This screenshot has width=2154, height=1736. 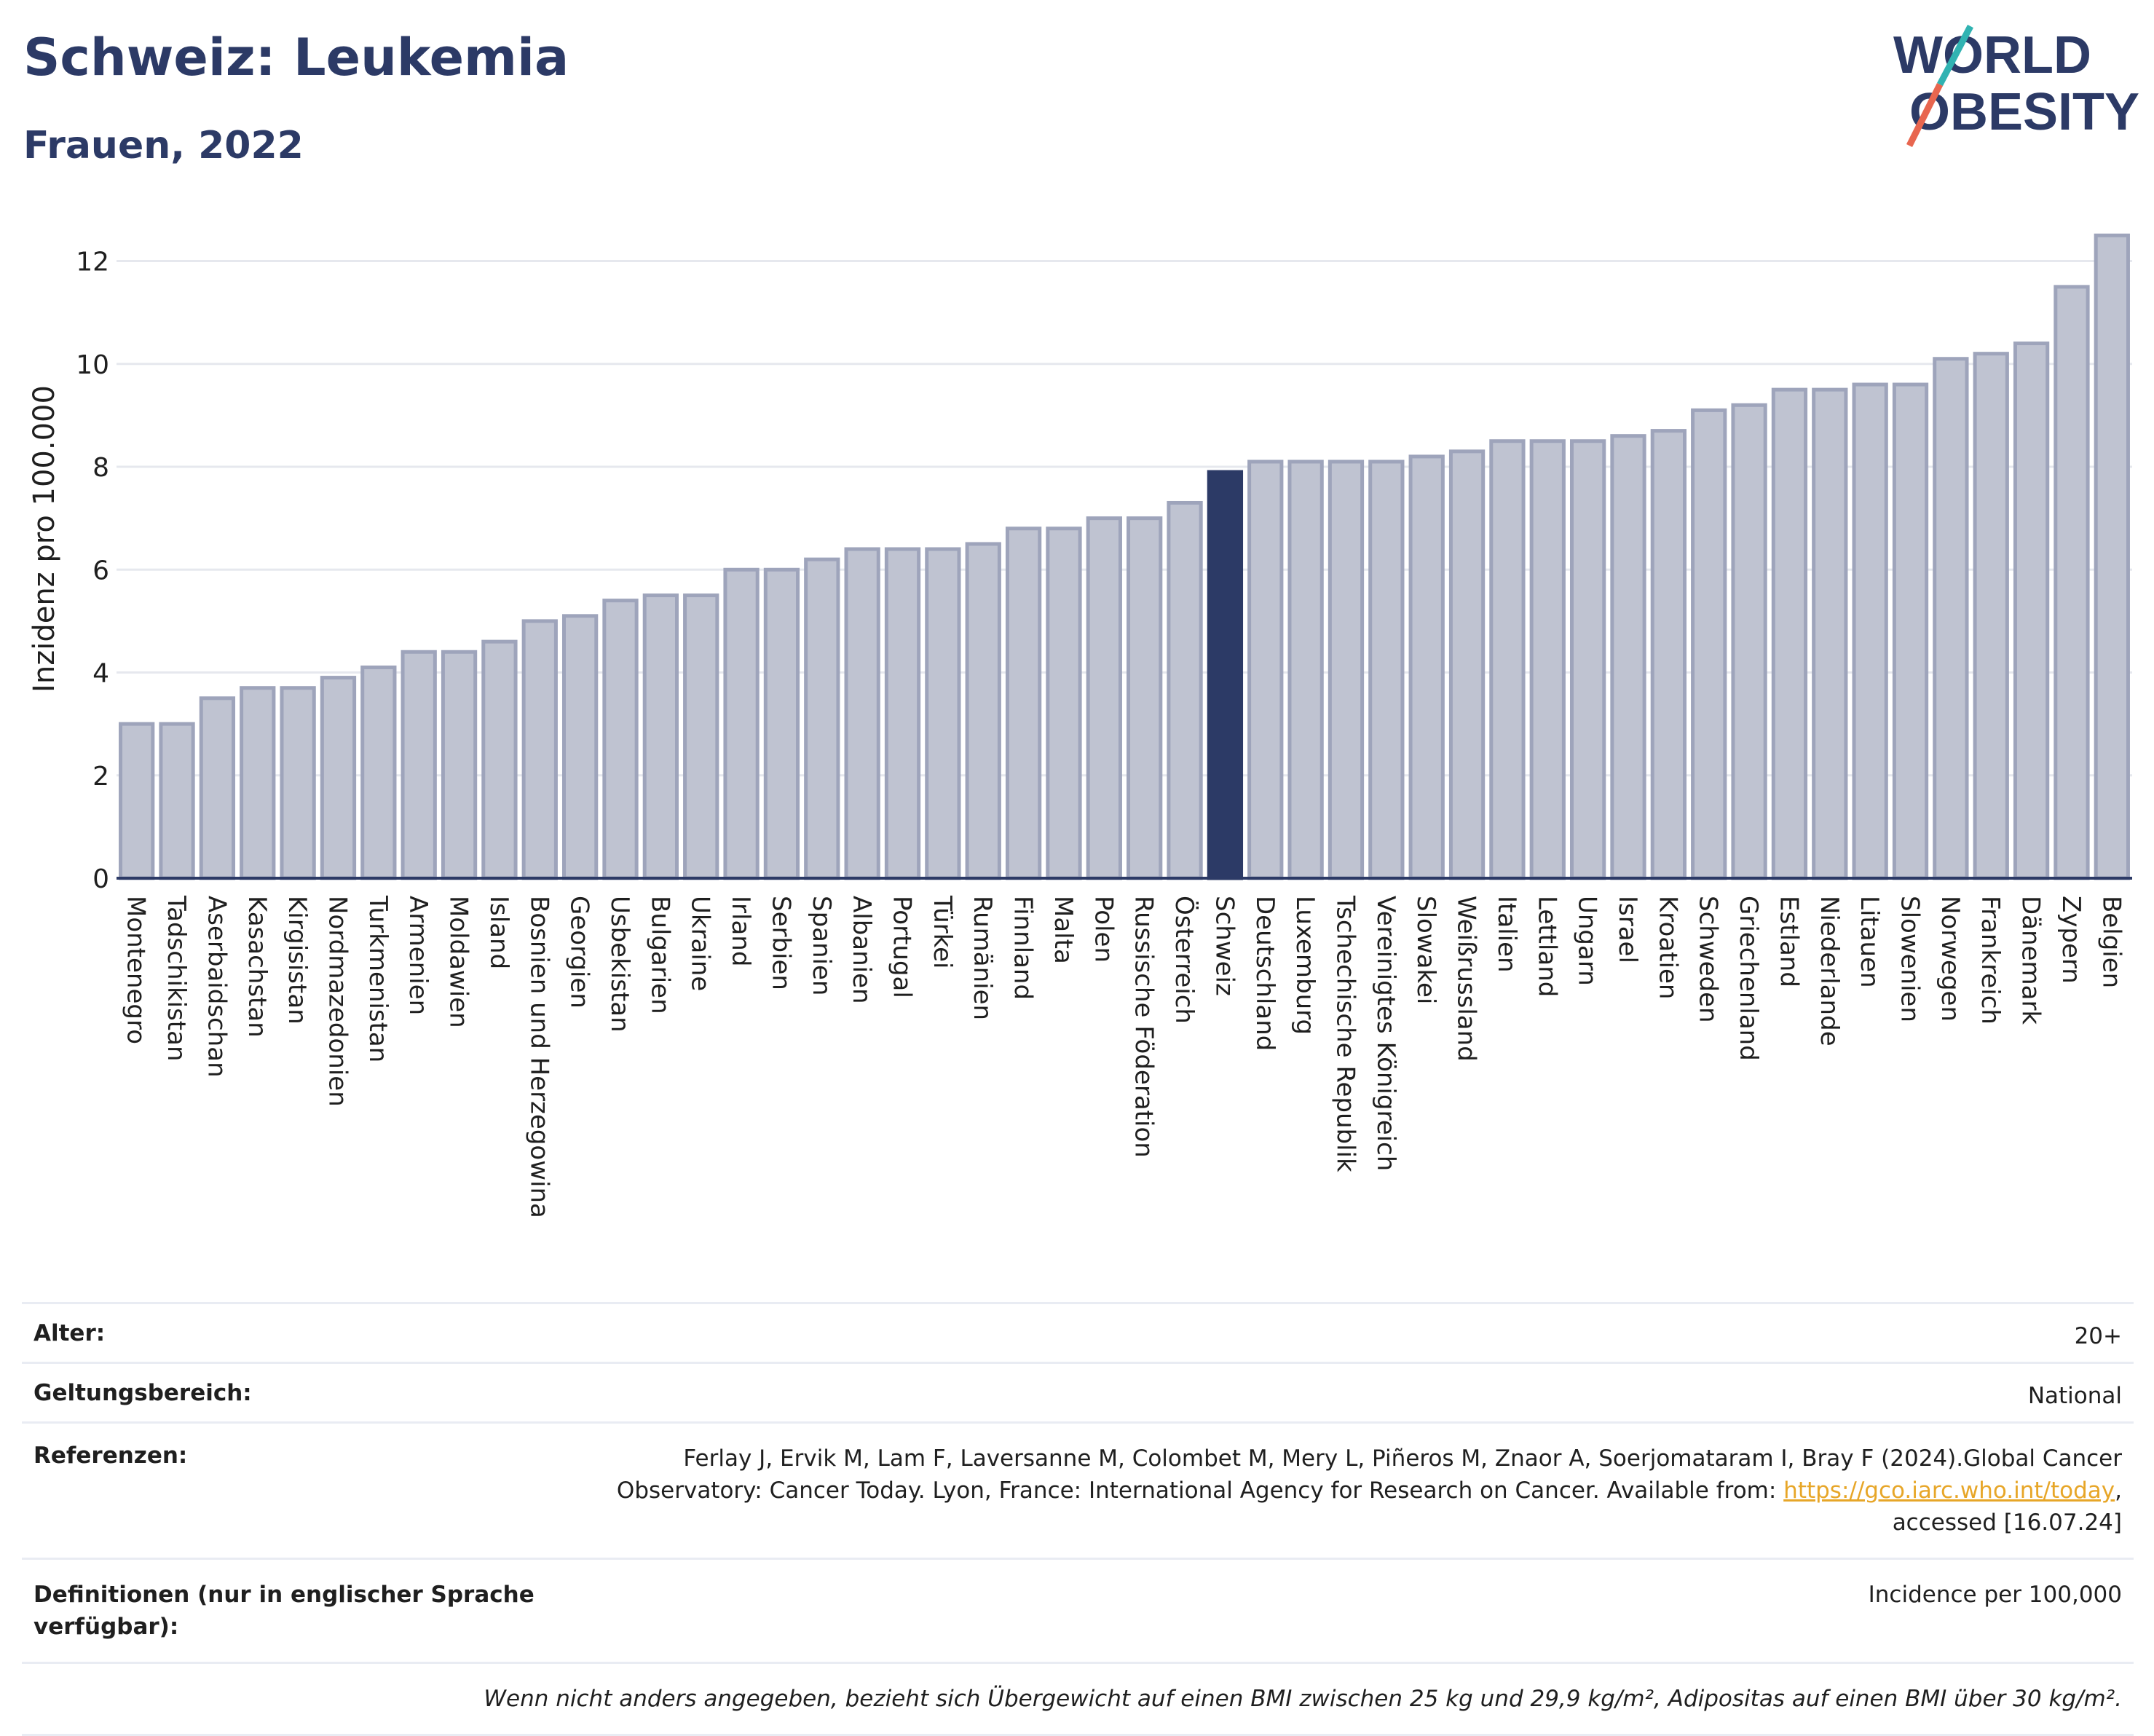 What do you see at coordinates (701, 736) in the screenshot?
I see `bar-ukraine` at bounding box center [701, 736].